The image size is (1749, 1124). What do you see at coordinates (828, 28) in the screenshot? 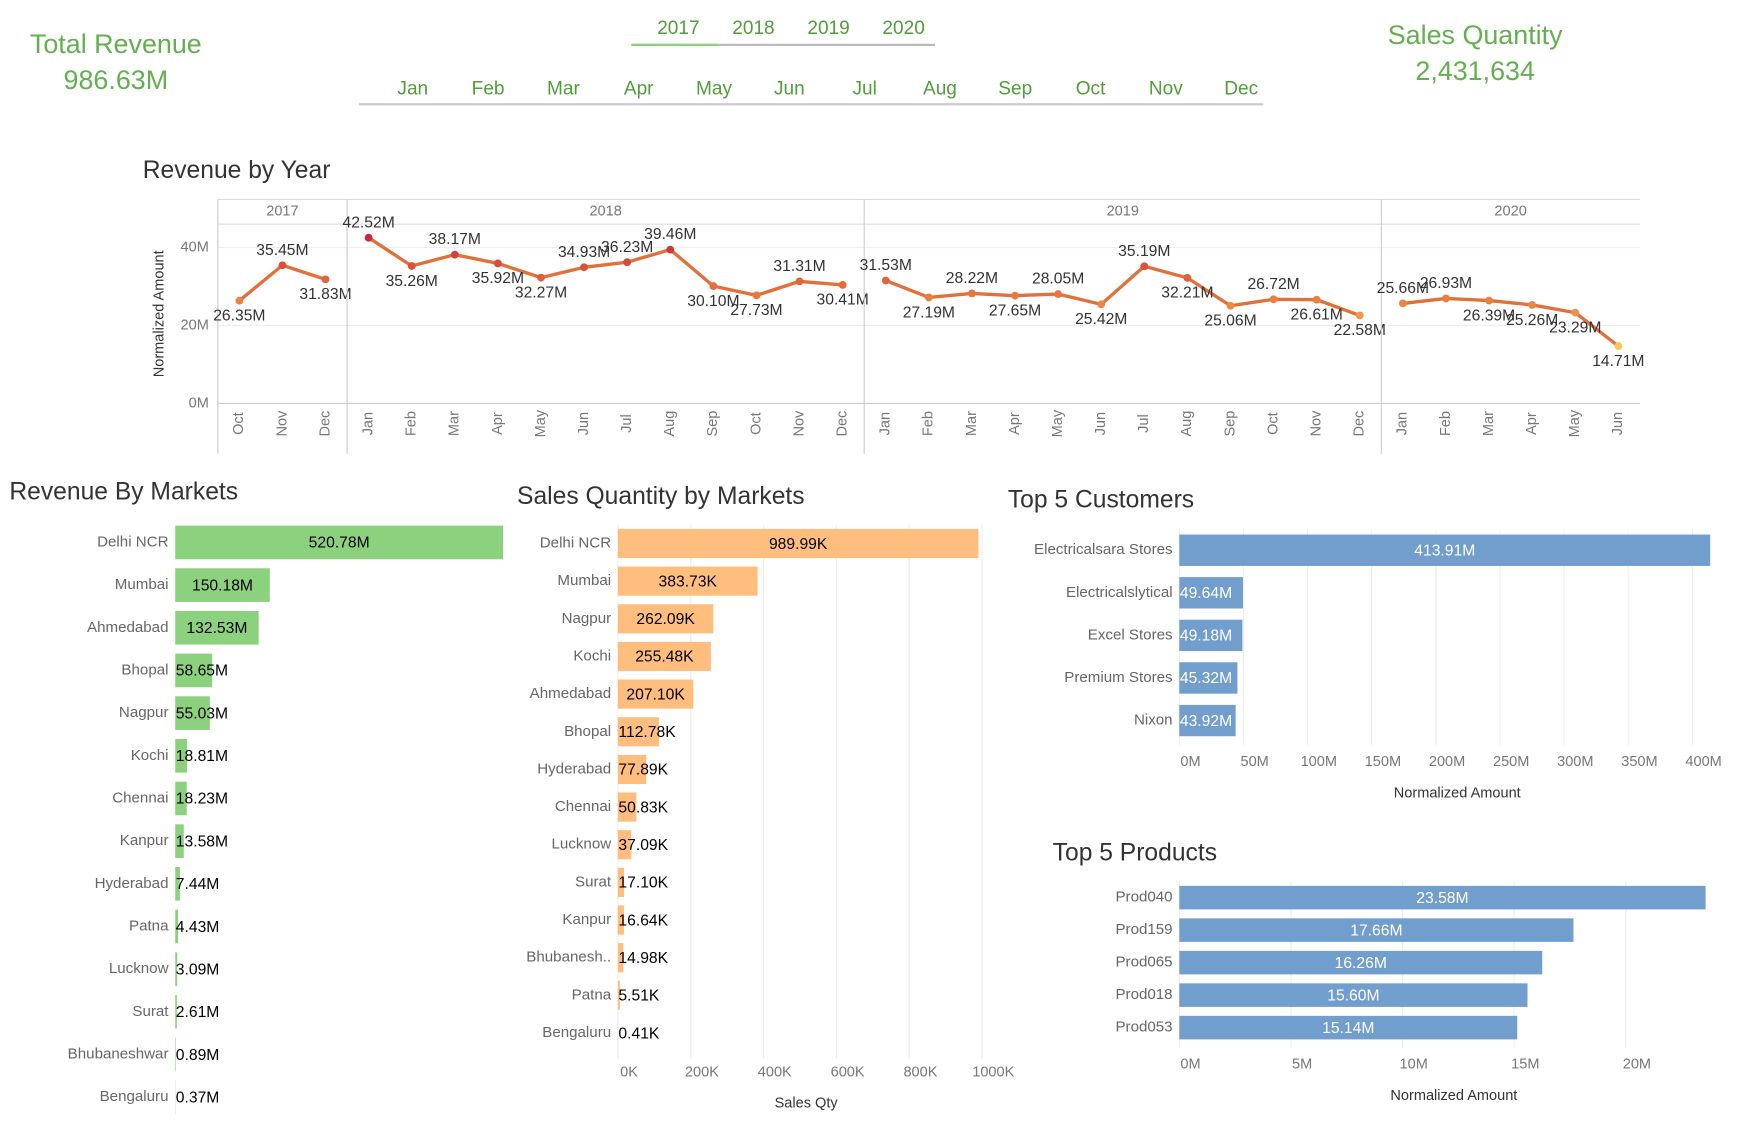
I see `year-filter: 2019` at bounding box center [828, 28].